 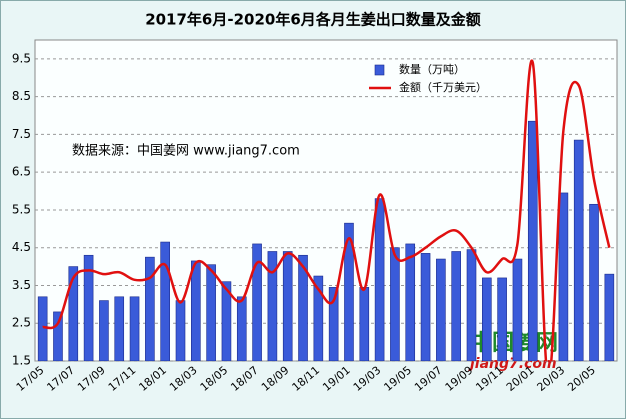 What do you see at coordinates (21, 134) in the screenshot?
I see `y-tick-label: 7.5` at bounding box center [21, 134].